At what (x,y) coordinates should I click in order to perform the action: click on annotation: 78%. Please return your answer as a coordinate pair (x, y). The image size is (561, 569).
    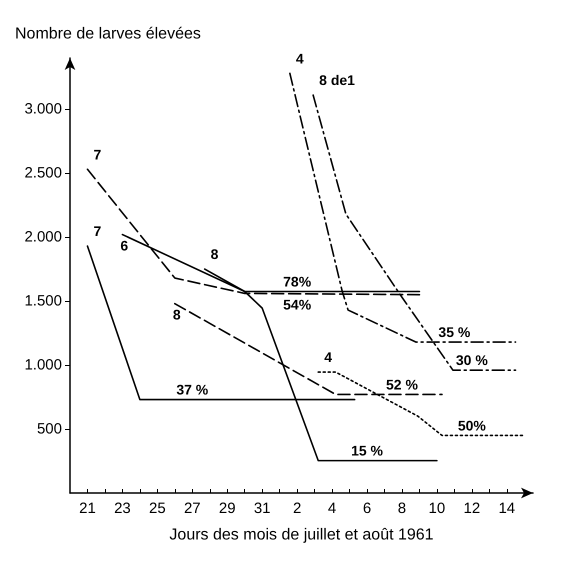
    Looking at the image, I should click on (297, 281).